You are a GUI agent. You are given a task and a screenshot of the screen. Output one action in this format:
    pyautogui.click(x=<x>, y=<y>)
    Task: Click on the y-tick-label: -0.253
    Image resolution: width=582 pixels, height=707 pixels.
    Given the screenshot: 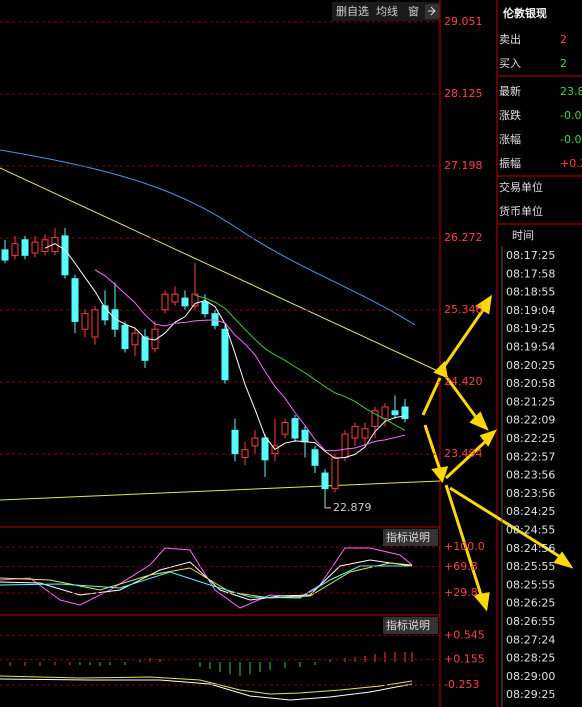 What is the action you would take?
    pyautogui.click(x=461, y=684)
    